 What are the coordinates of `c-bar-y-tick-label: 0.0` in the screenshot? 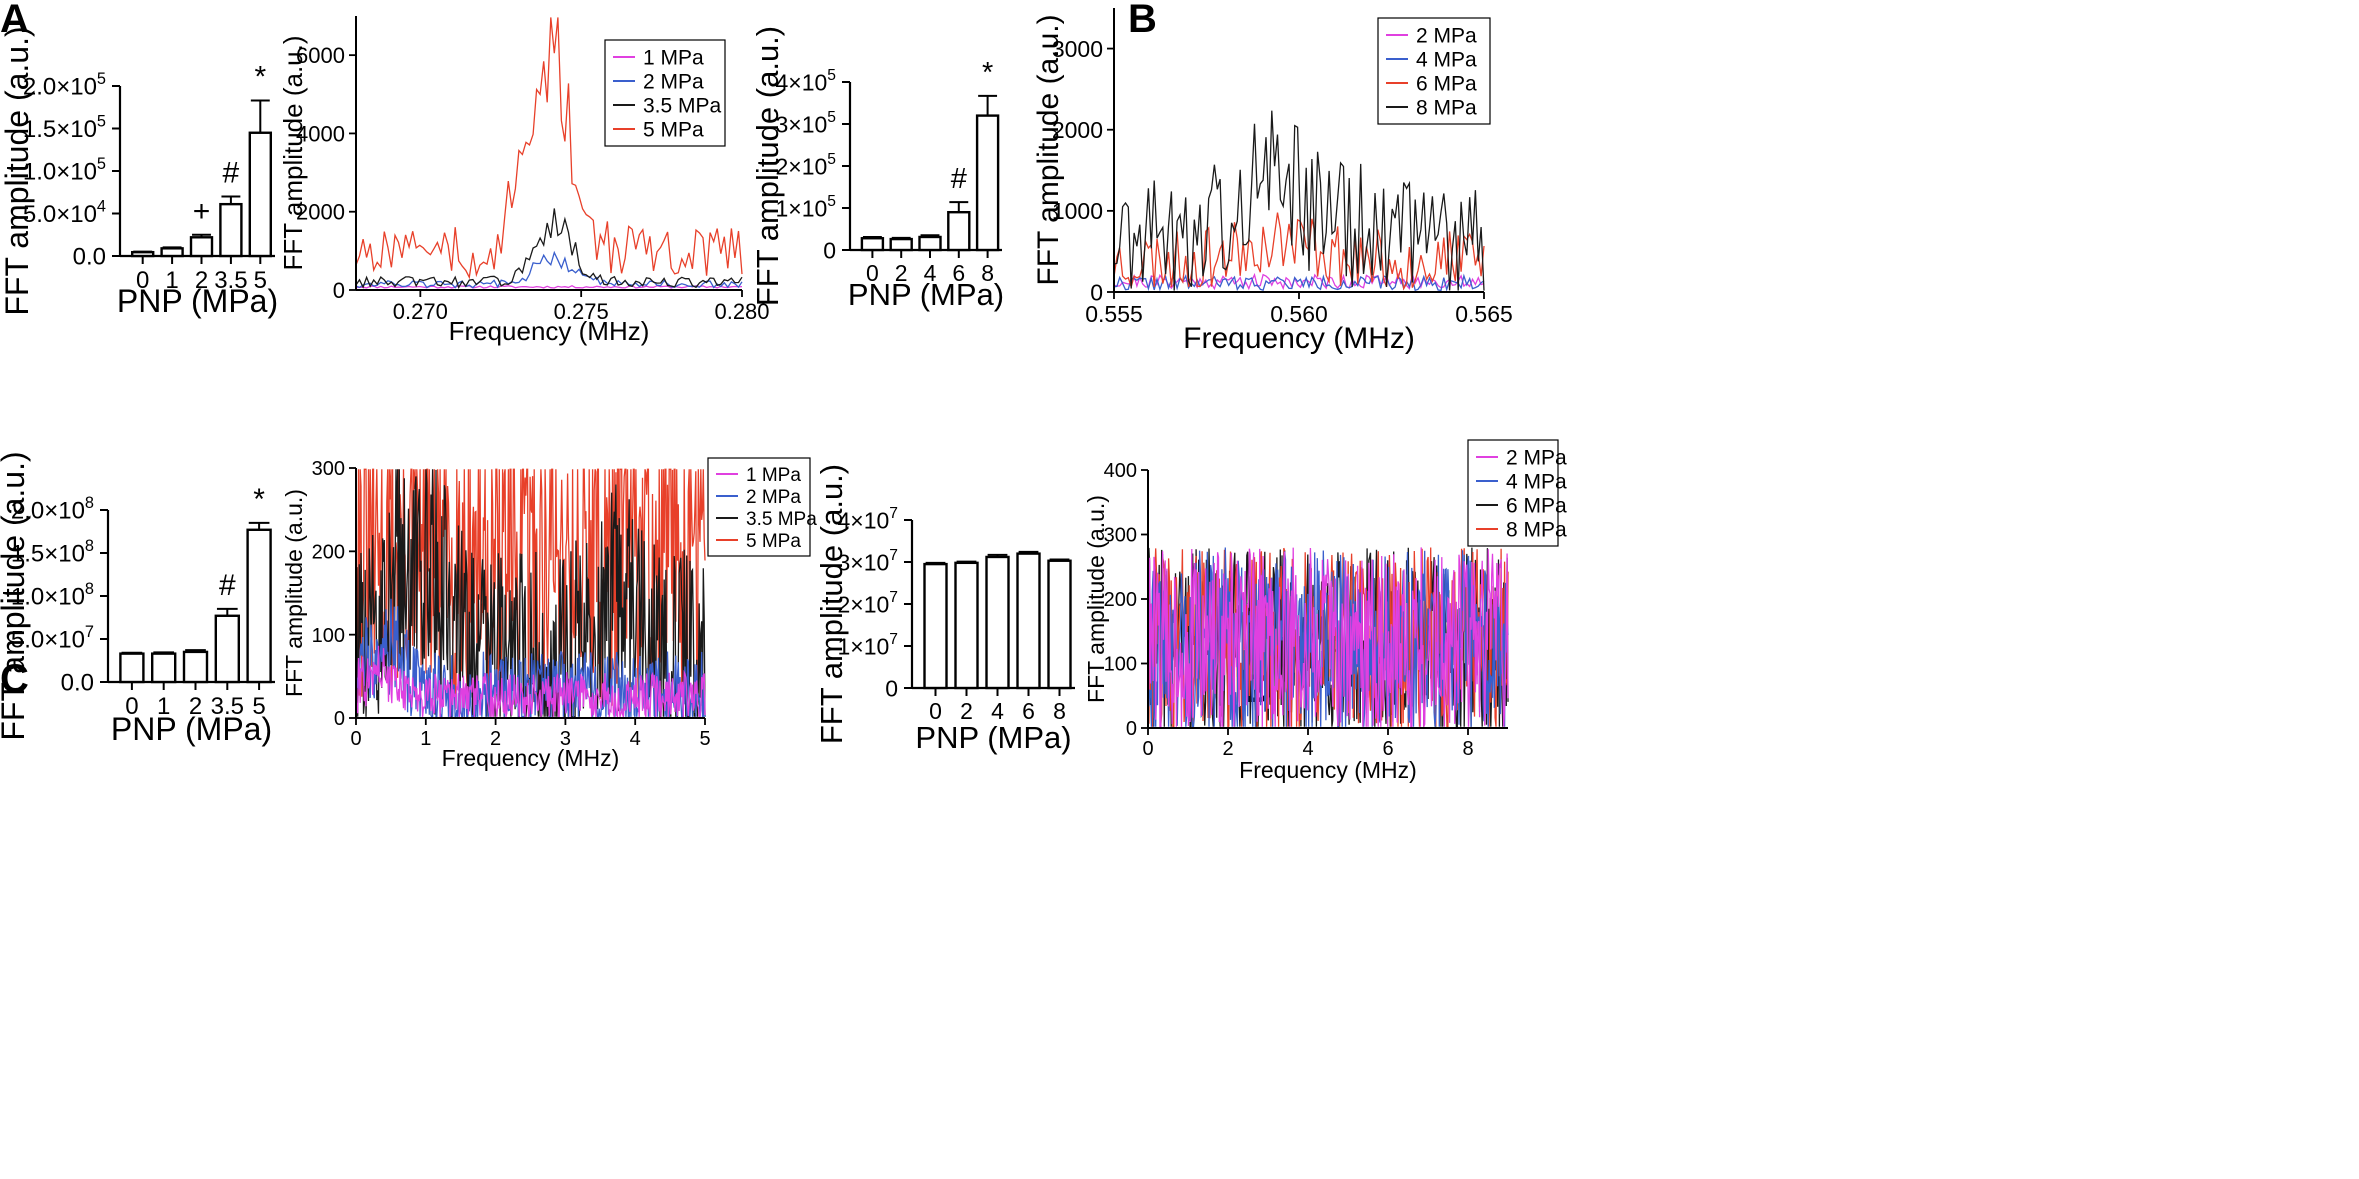 It's located at (77, 683).